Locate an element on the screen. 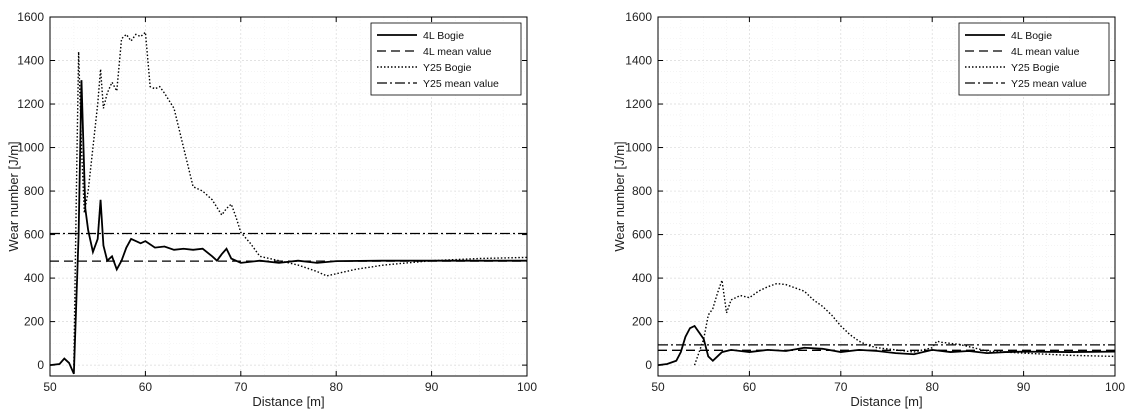 The height and width of the screenshot is (419, 1129). chart1-legend-entry: Y25 Bogie is located at coordinates (447, 68).